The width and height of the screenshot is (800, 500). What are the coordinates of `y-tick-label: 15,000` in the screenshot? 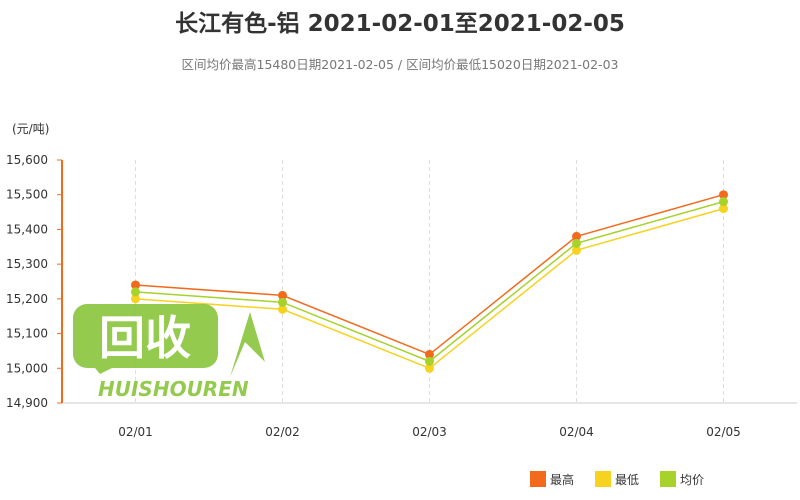 It's located at (27, 368).